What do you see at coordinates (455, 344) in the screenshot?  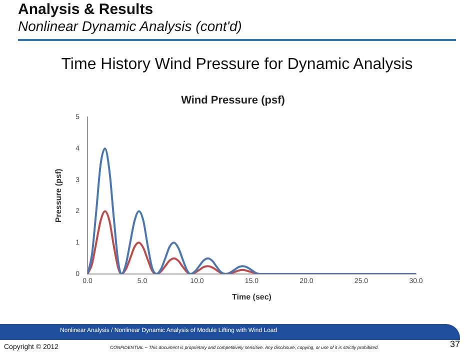 I see `text: 37` at bounding box center [455, 344].